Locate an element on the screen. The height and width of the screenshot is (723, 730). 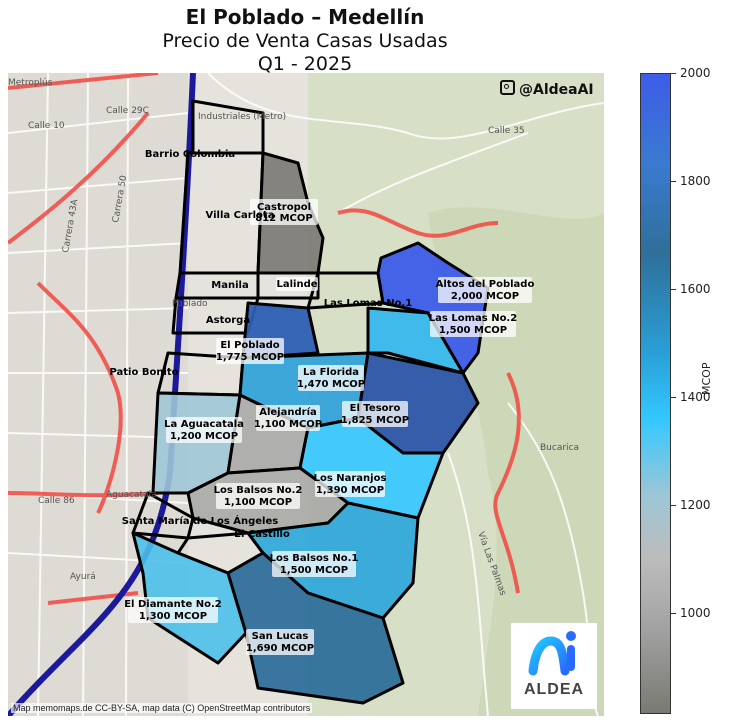
label-los-balsos-1: Los Balsos No.1 1,500 MCOP is located at coordinates (314, 564).